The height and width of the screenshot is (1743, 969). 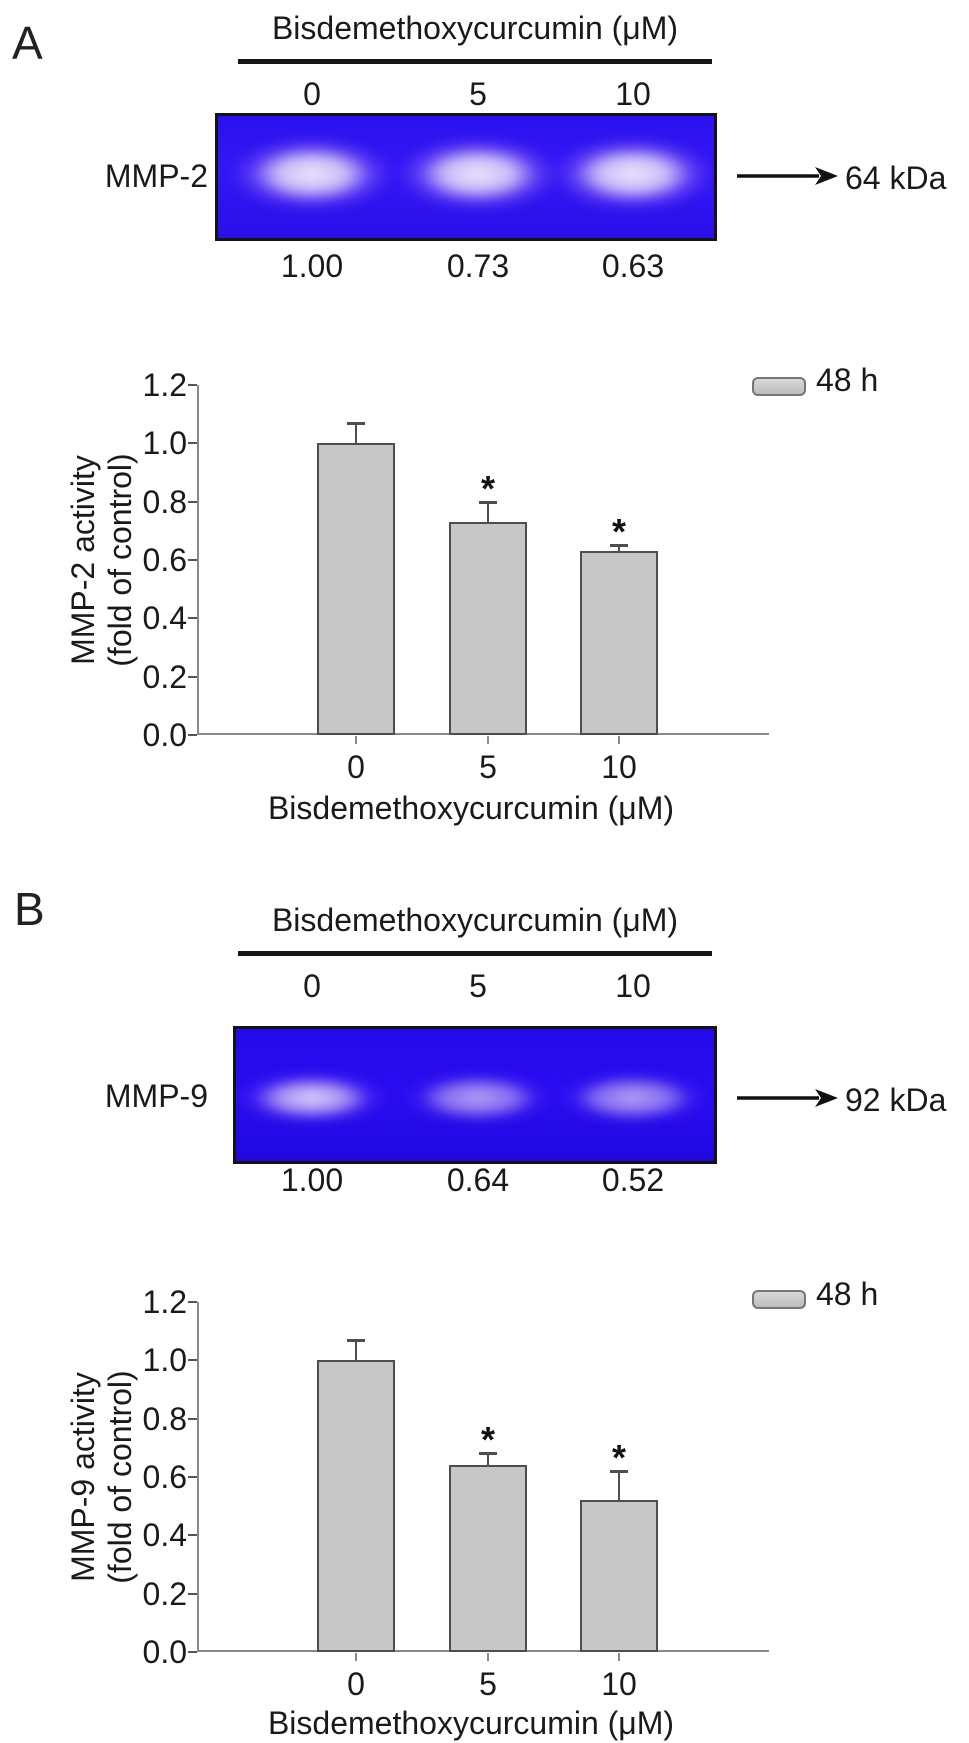 I want to click on y-axis-tick-label: 0.2, so click(x=164, y=1593).